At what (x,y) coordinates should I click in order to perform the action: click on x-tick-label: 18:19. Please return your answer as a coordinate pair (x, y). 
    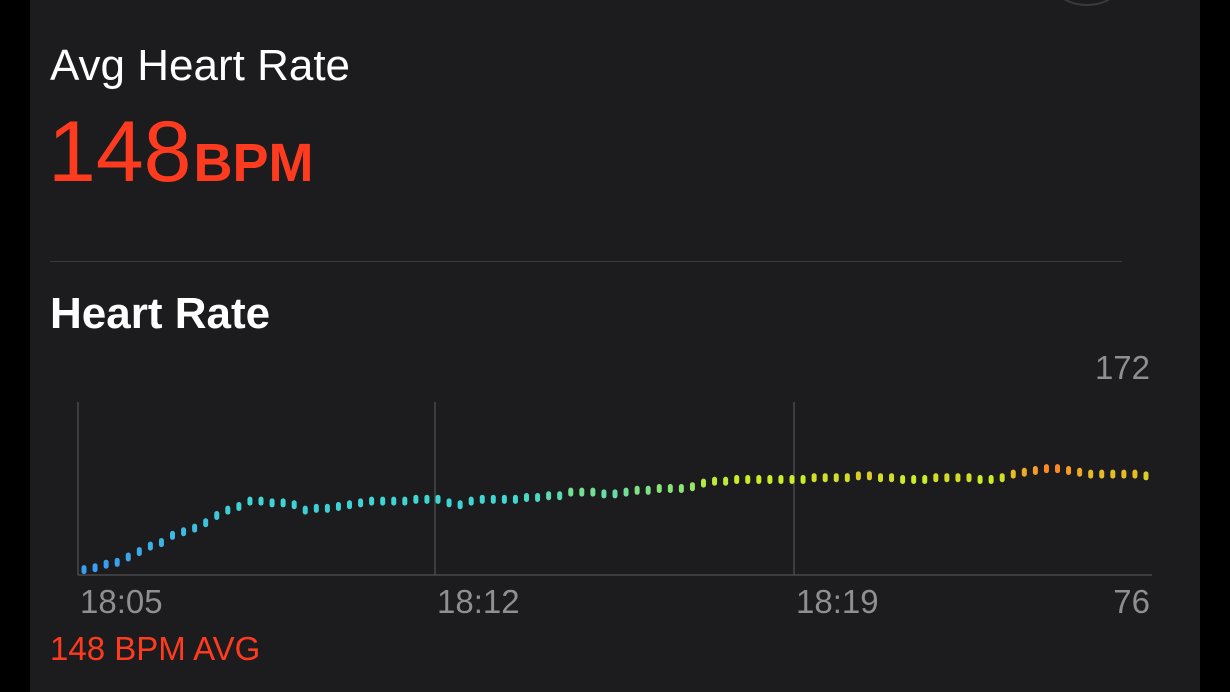
    Looking at the image, I should click on (837, 601).